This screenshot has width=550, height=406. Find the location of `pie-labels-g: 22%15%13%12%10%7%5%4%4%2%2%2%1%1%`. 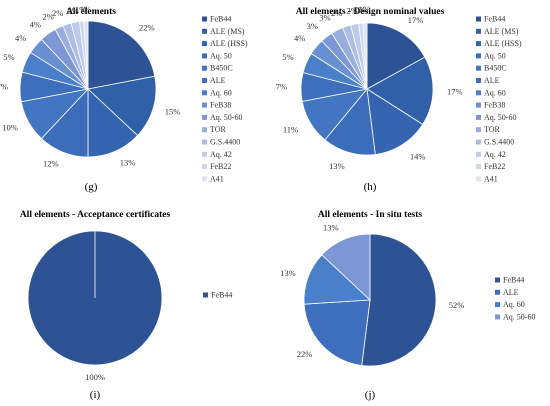

pie-labels-g: 22%15%13%12%10%7%5%4%4%2%2%2%1%1% is located at coordinates (90, 86).